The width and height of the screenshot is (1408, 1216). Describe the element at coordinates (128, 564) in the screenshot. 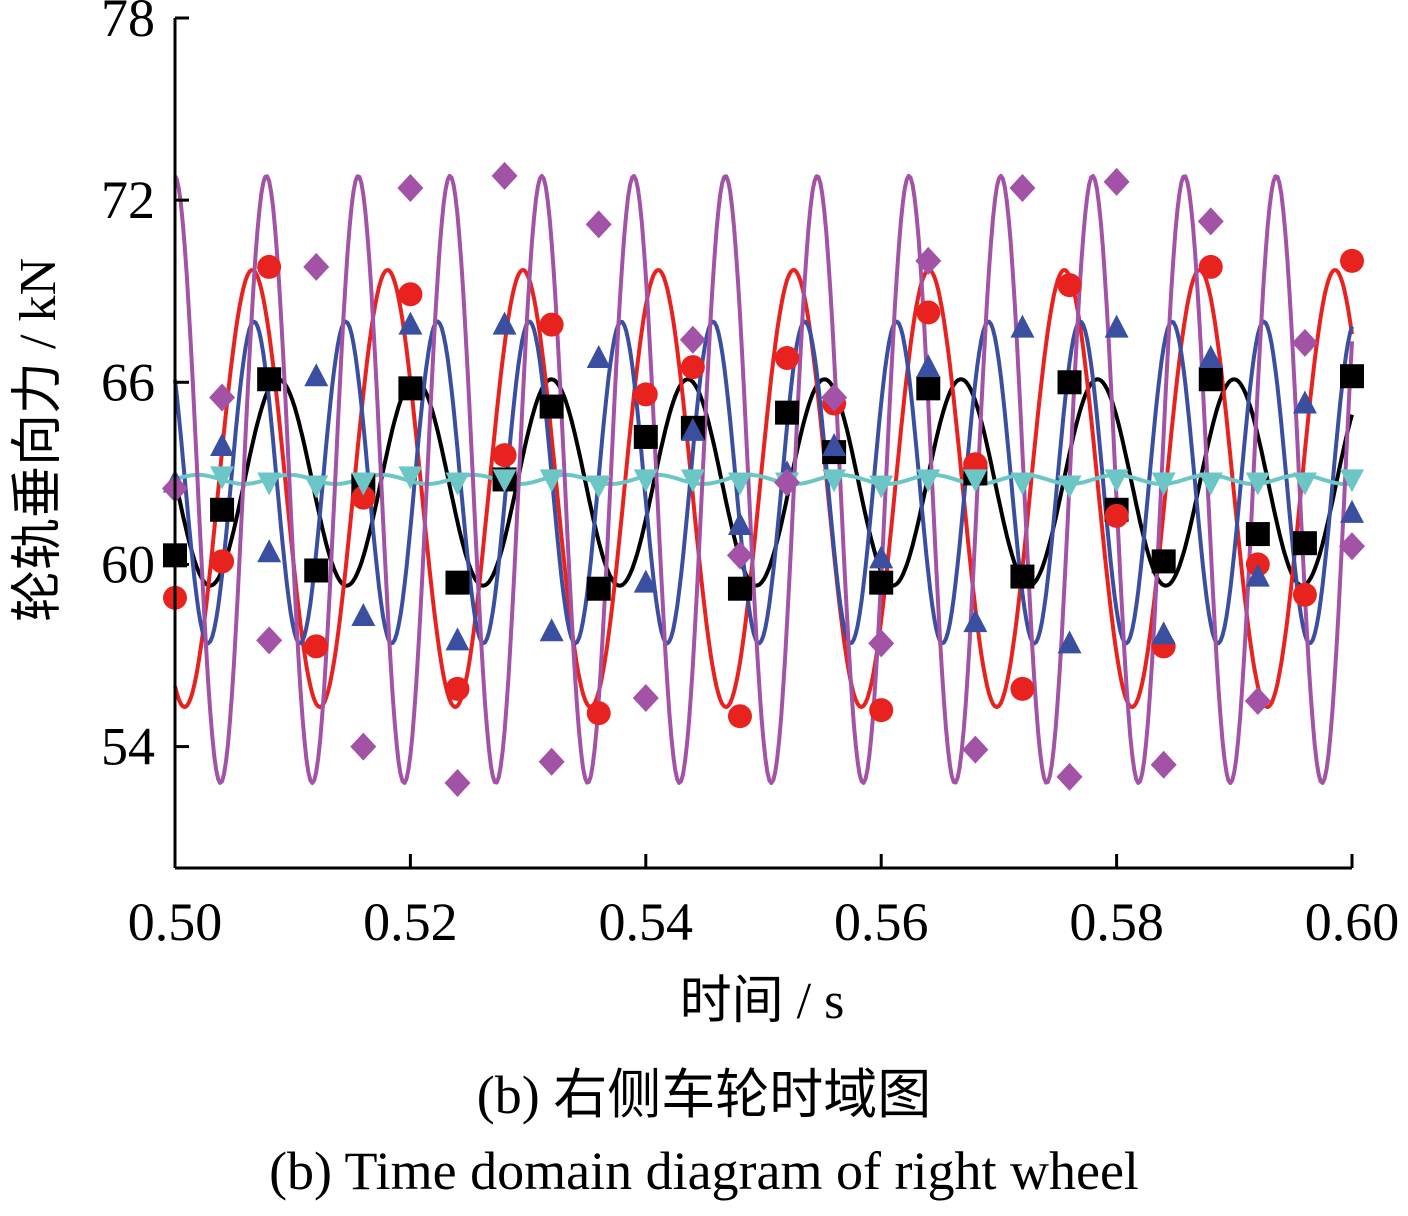

I see `y-tick-label: 60` at that location.